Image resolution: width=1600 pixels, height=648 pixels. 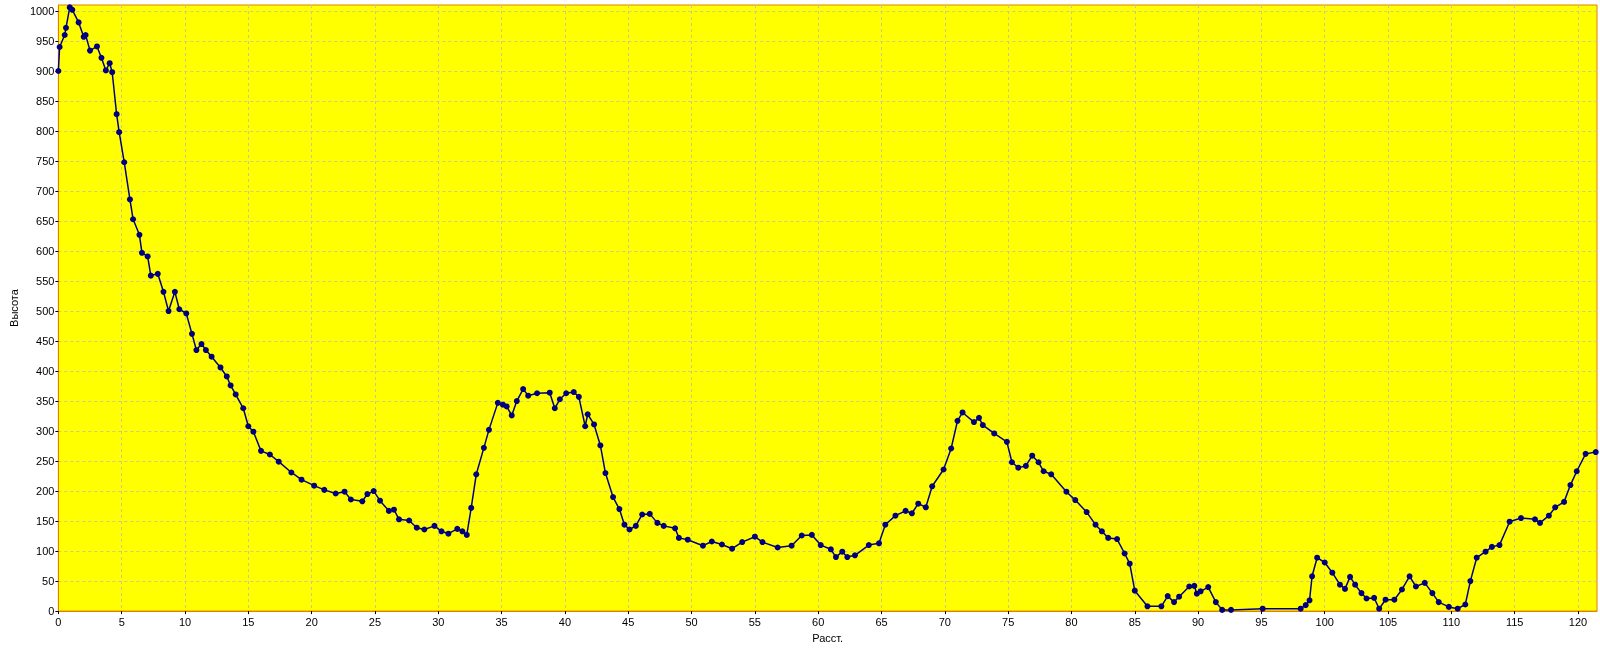 I want to click on y-tick-label: 450, so click(x=45, y=341).